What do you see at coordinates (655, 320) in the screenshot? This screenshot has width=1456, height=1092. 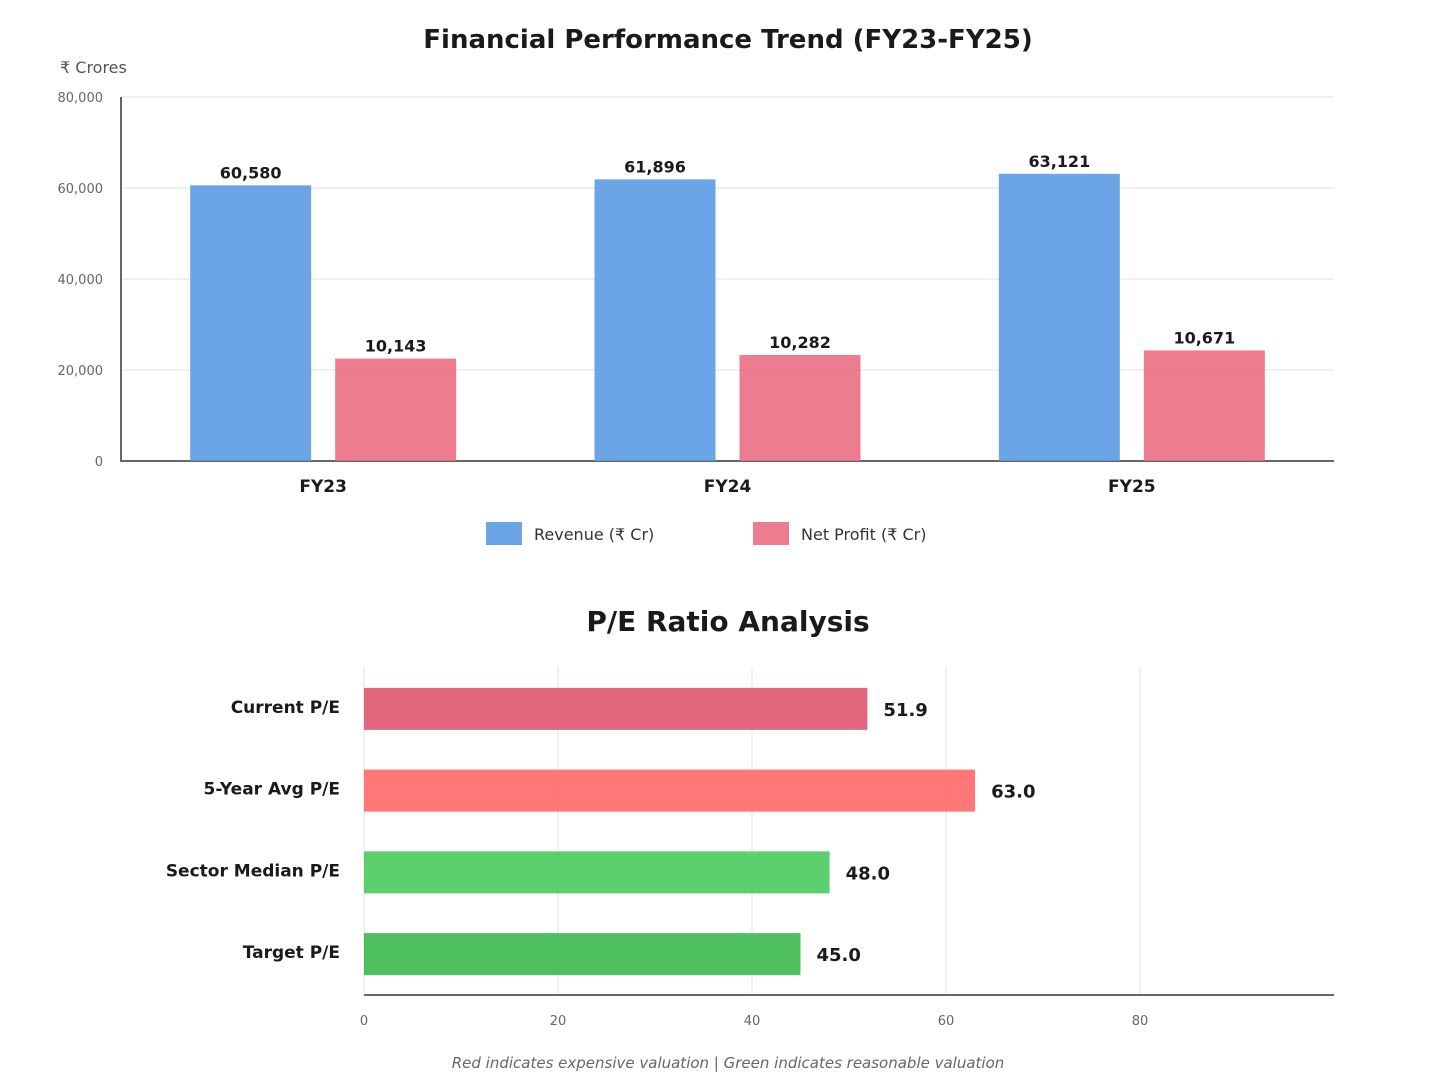 I see `bar-revenue-fy24` at bounding box center [655, 320].